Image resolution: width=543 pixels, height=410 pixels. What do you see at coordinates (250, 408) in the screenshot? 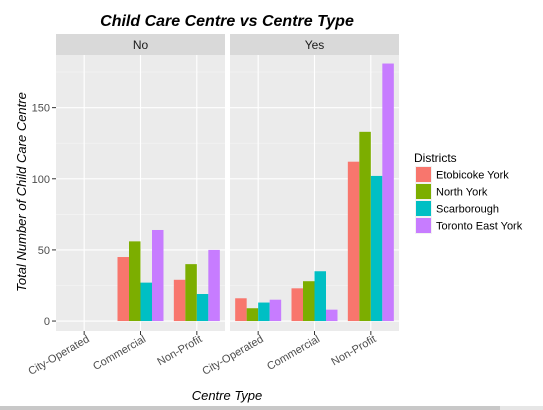
I see `scrollbar-thumb` at bounding box center [250, 408].